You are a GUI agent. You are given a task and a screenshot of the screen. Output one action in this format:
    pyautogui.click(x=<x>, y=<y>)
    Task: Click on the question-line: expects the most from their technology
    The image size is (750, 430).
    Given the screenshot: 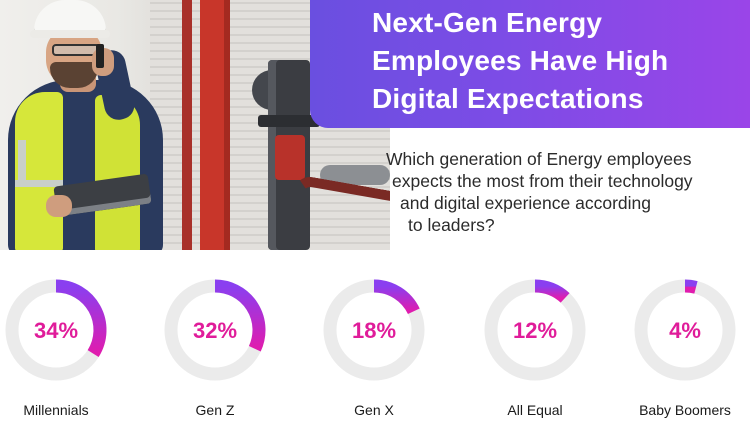 What is the action you would take?
    pyautogui.click(x=542, y=181)
    